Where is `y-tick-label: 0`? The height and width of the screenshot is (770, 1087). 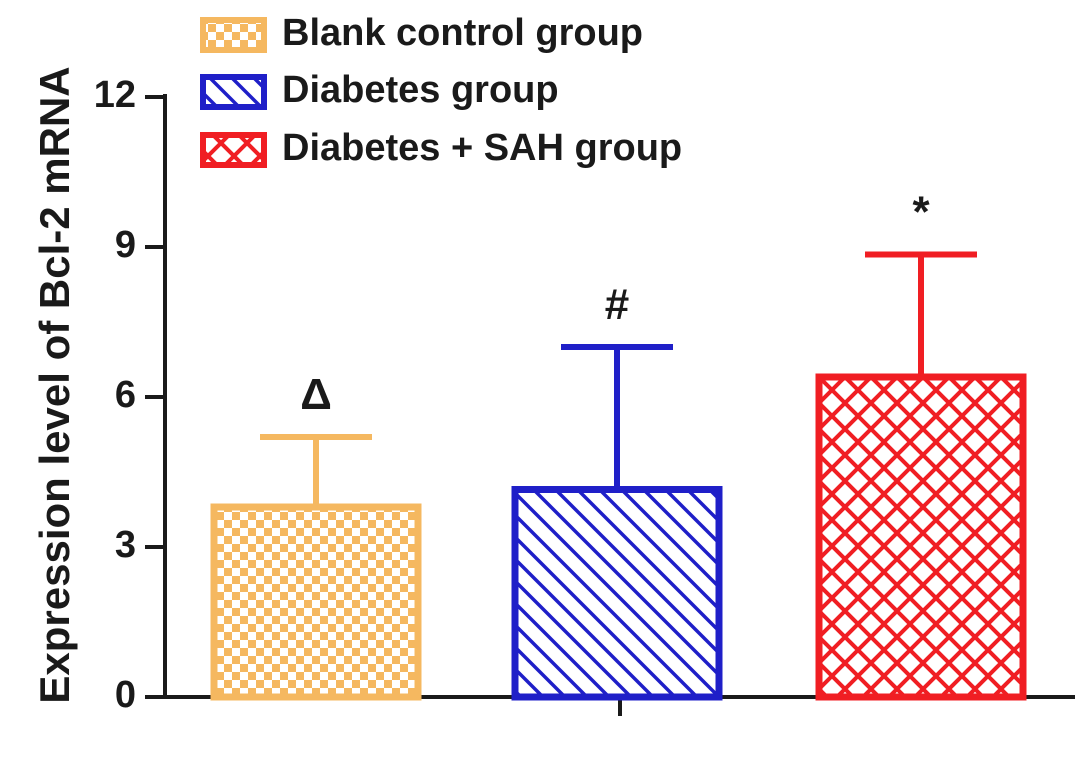
y-tick-label: 0 is located at coordinates (125, 695).